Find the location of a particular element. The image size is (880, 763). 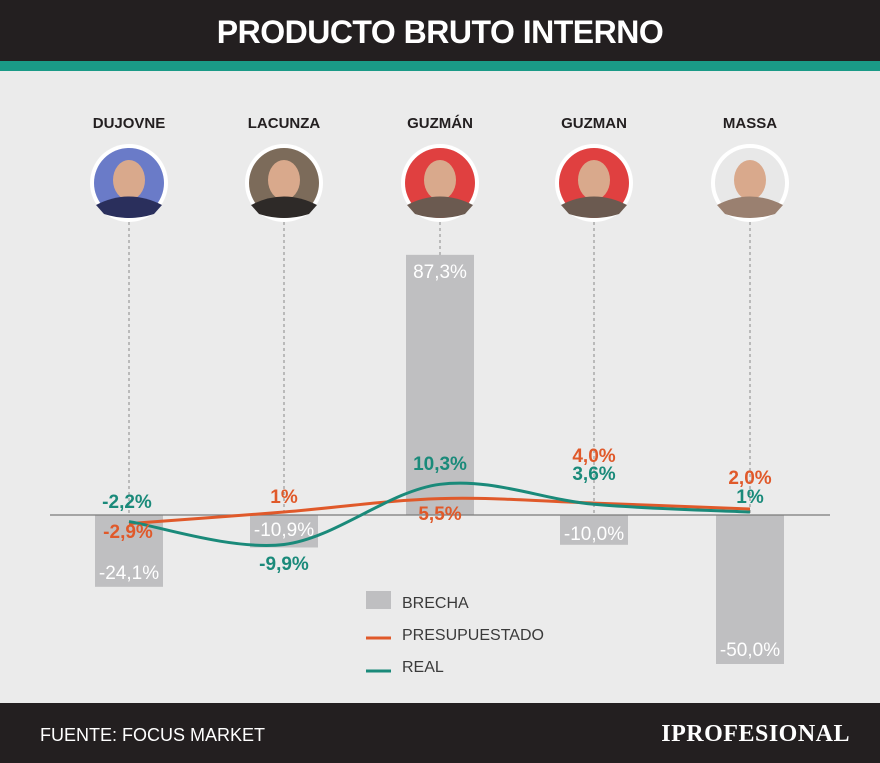

minister-name: MASSA is located at coordinates (750, 123).